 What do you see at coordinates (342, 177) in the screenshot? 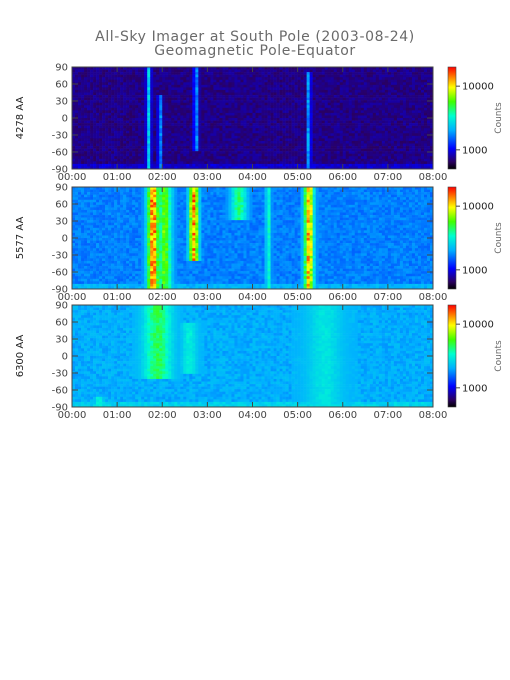
I see `x-tick-label: 06:00` at bounding box center [342, 177].